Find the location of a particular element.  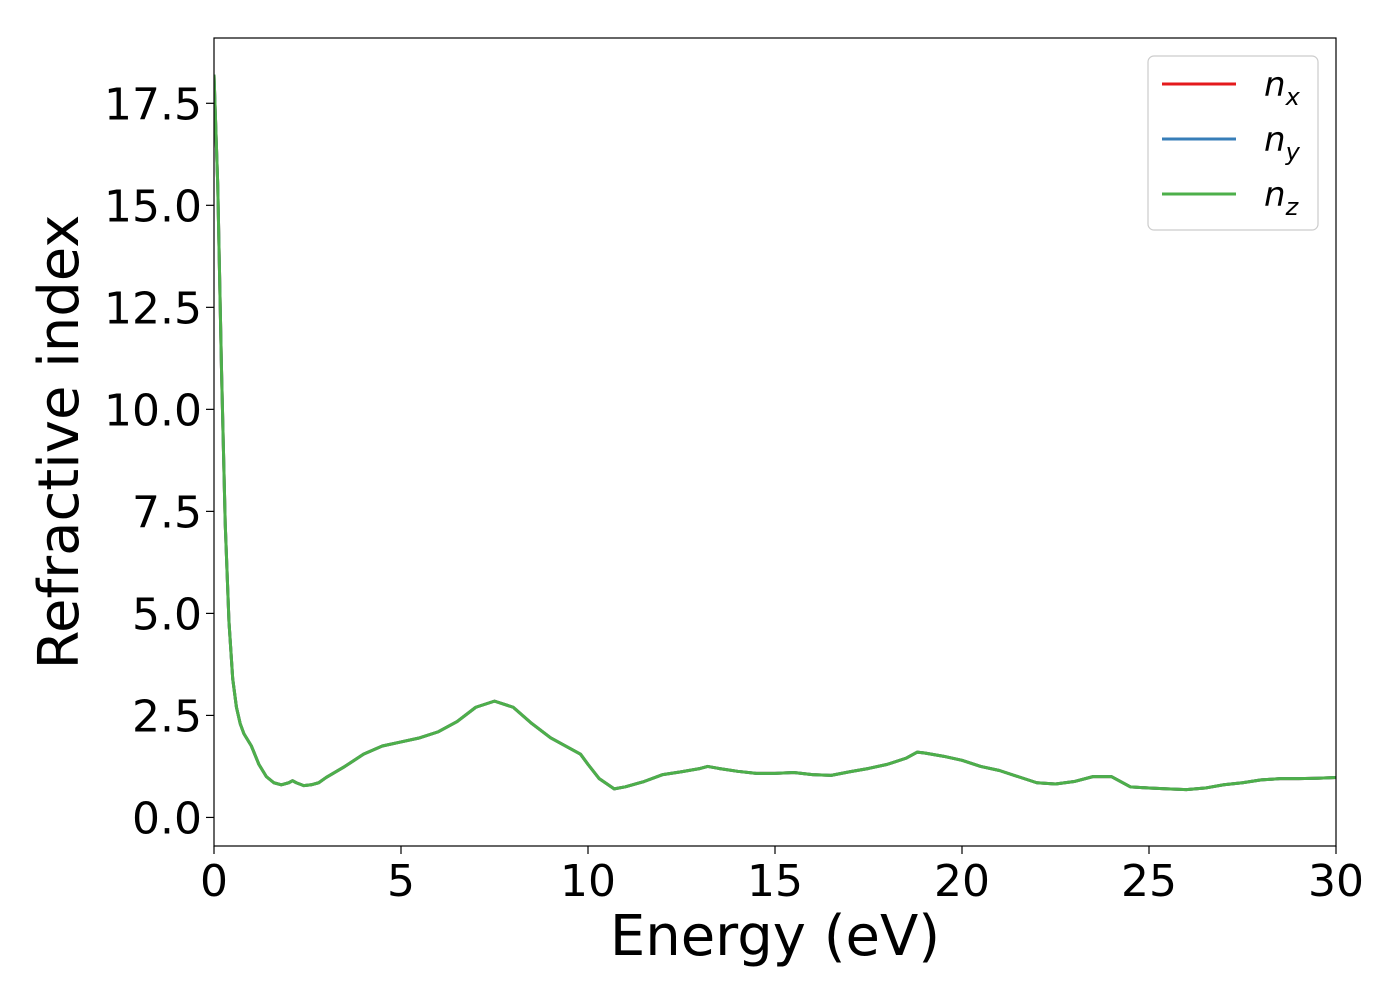

x-tick-label: 15 is located at coordinates (775, 881).